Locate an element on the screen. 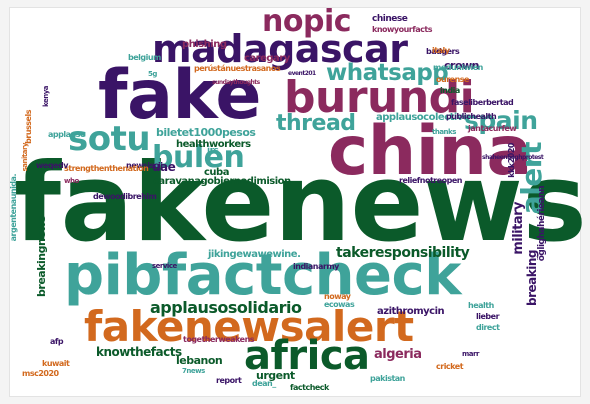 The width and height of the screenshot is (590, 404). word-pakistan: pakistan is located at coordinates (387, 378).